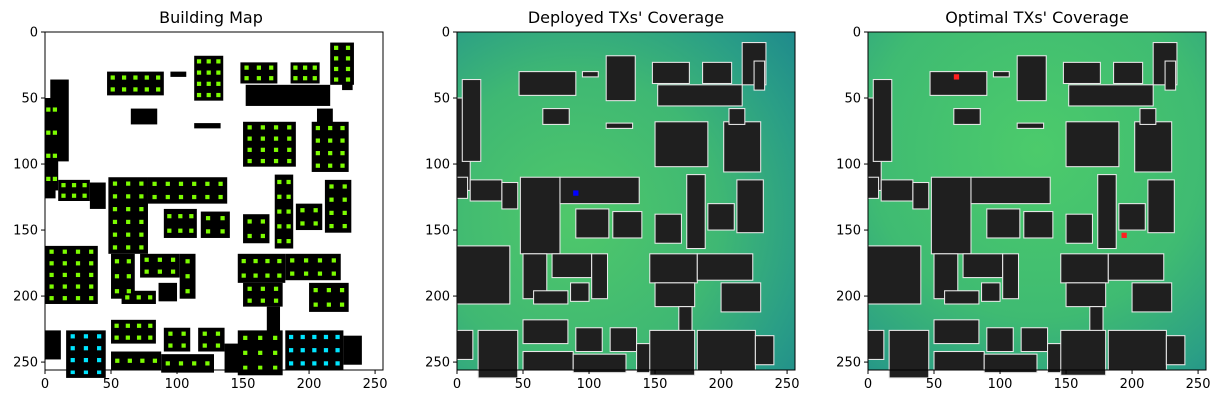 The image size is (1224, 407). What do you see at coordinates (626, 17) in the screenshot?
I see `panel-title: Deployed TXs' Coverage` at bounding box center [626, 17].